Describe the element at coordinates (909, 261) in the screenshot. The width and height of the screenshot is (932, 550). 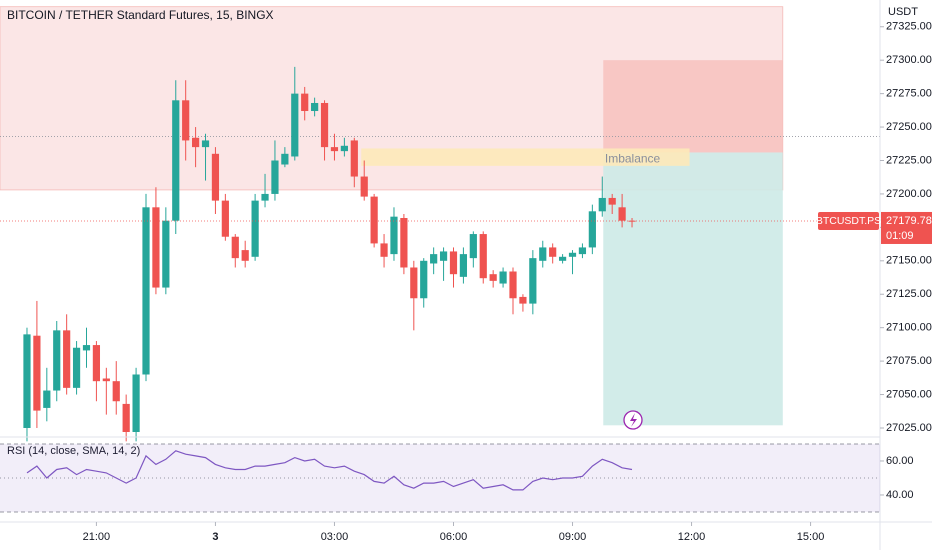
I see `y-tick-label: 27150.00` at that location.